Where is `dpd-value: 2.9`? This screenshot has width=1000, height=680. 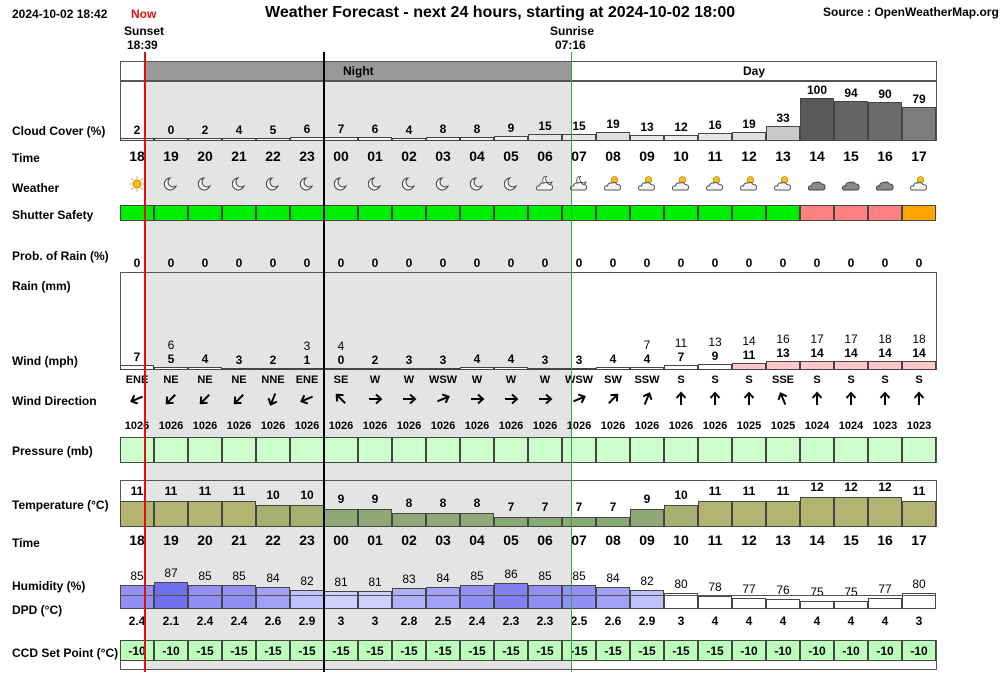
dpd-value: 2.9 is located at coordinates (647, 621).